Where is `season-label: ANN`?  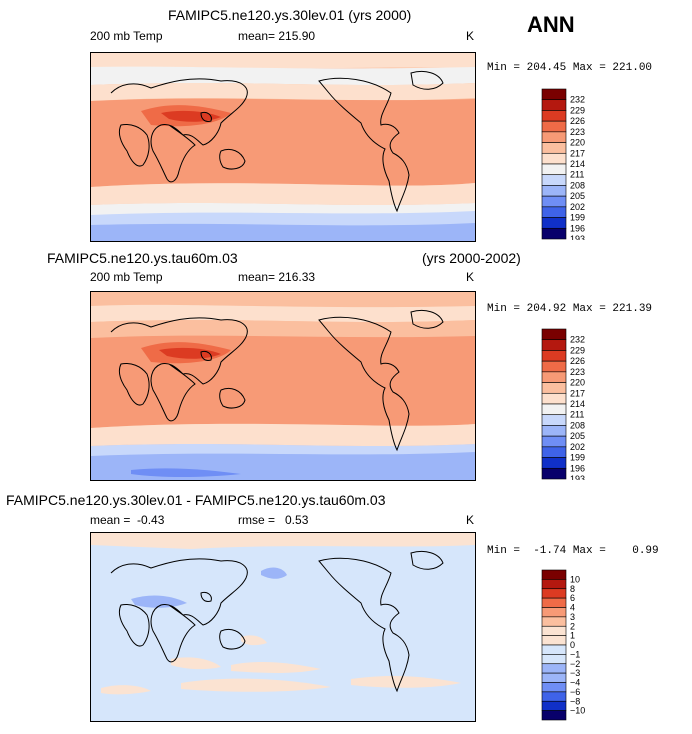
season-label: ANN is located at coordinates (551, 24).